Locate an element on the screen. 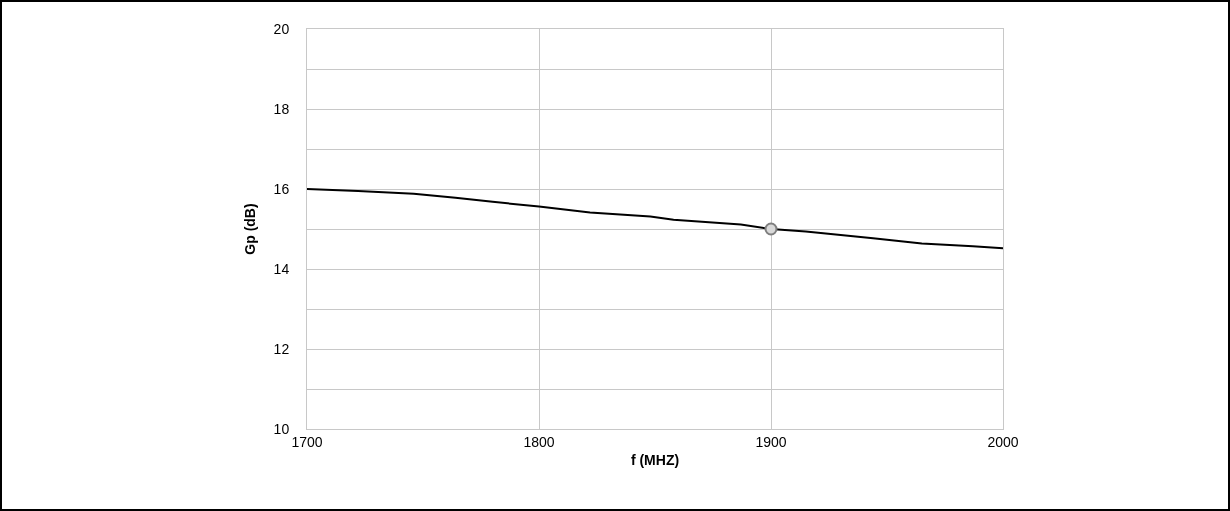 The image size is (1230, 511). y-tick-label: 12 is located at coordinates (281, 348).